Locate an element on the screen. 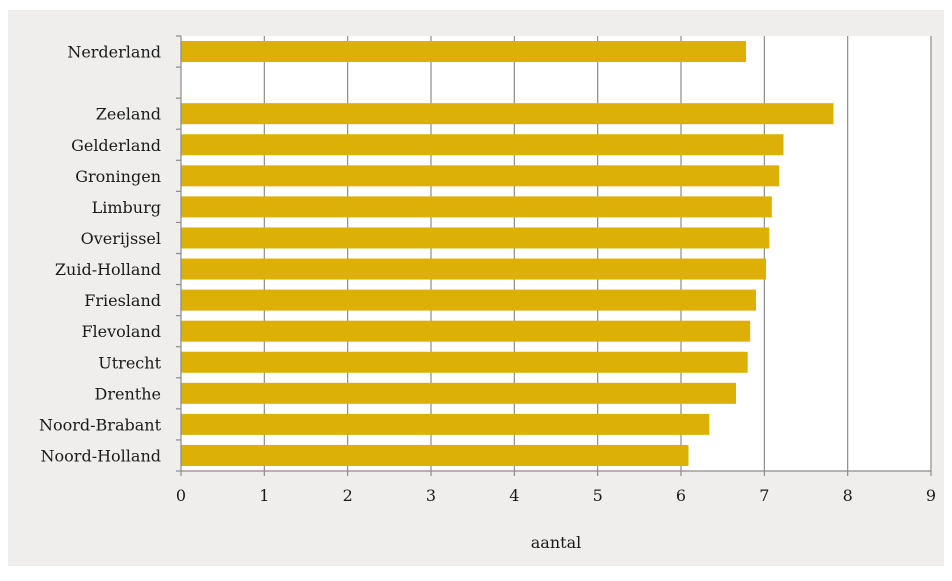 The height and width of the screenshot is (581, 952). x-tick-label: 3 is located at coordinates (431, 495).